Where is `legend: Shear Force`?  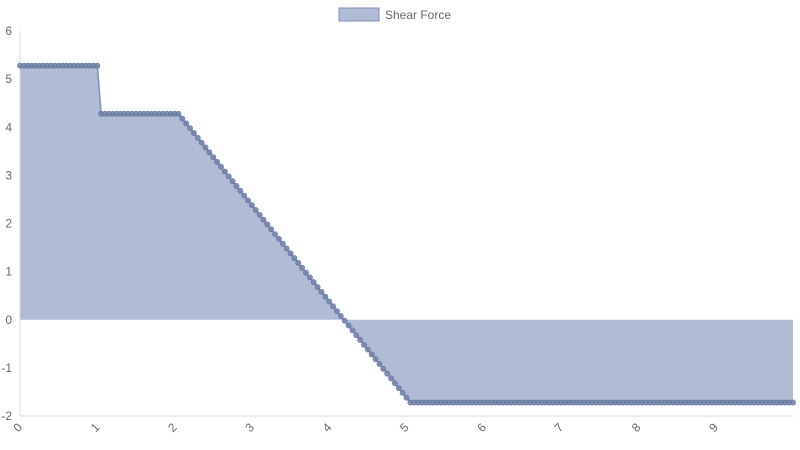
legend: Shear Force is located at coordinates (394, 14).